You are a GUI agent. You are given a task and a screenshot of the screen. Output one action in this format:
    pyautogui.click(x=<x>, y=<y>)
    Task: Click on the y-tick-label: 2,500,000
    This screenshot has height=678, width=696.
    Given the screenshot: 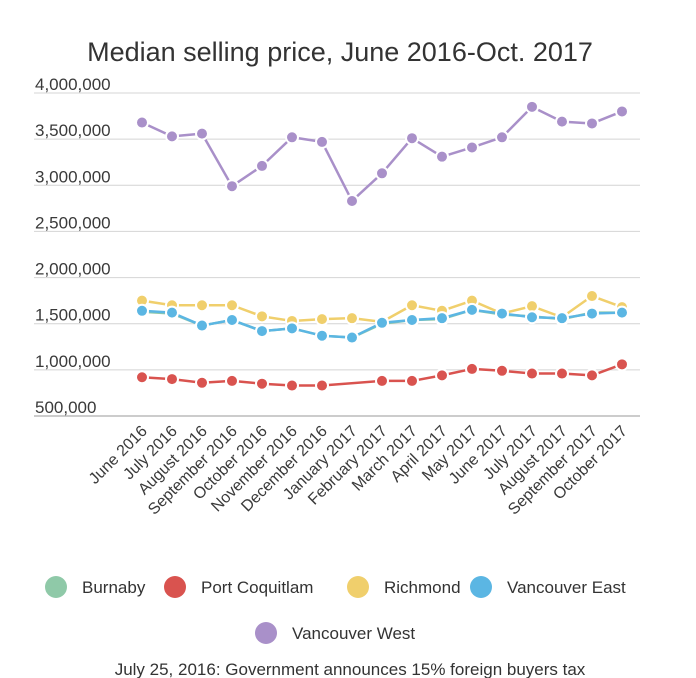 What is the action you would take?
    pyautogui.click(x=73, y=222)
    